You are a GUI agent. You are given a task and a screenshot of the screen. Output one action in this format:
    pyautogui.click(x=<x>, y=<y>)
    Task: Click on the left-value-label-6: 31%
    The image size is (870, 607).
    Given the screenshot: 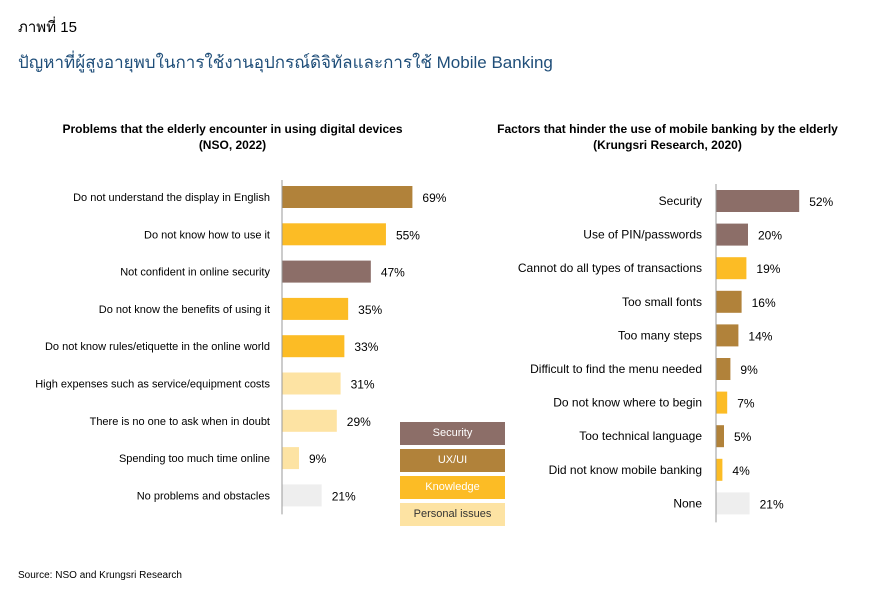 What is the action you would take?
    pyautogui.click(x=363, y=385)
    